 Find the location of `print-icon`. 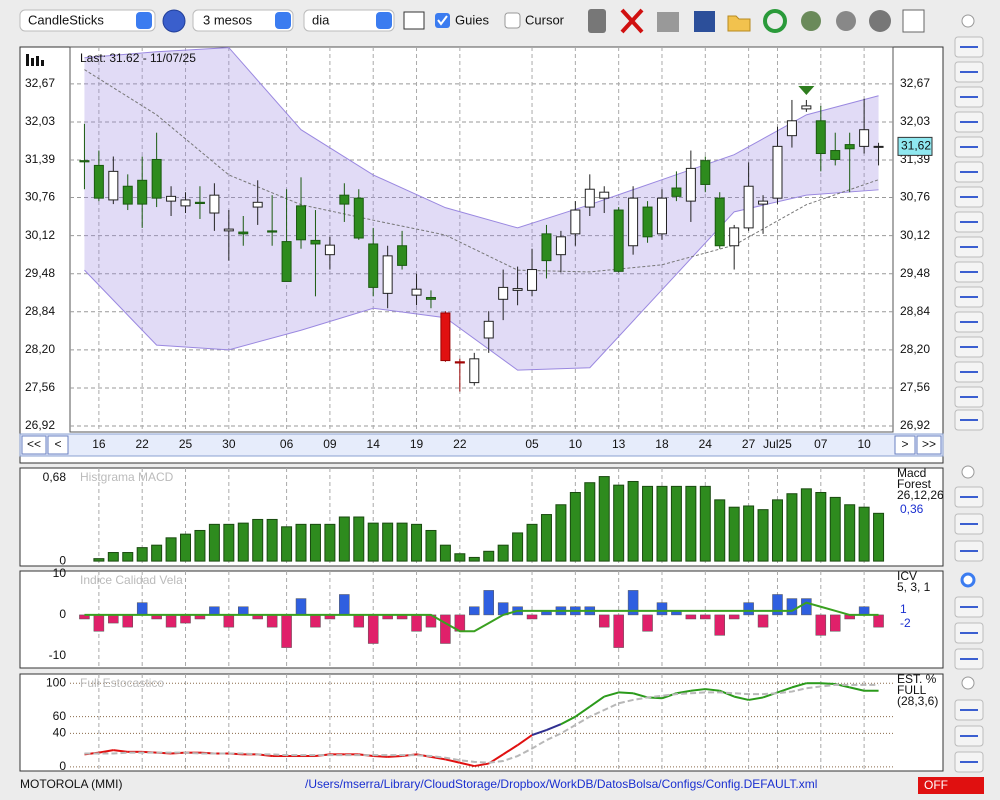

print-icon is located at coordinates (668, 22).